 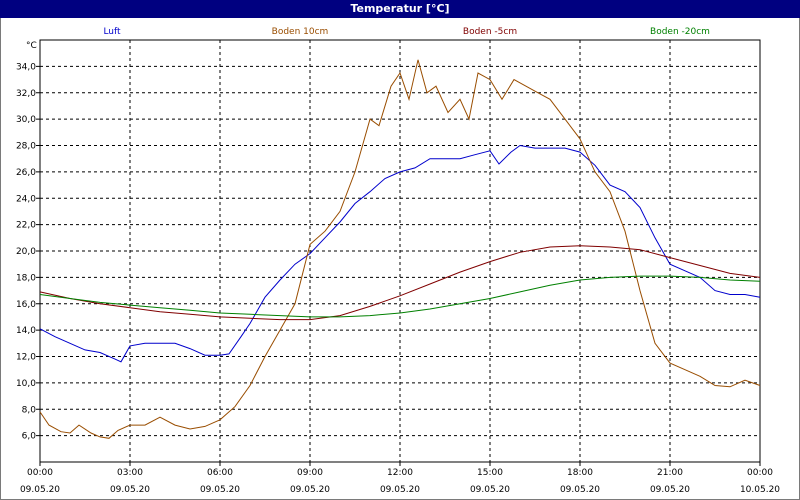 What do you see at coordinates (580, 473) in the screenshot?
I see `x-tick-time: 18:00` at bounding box center [580, 473].